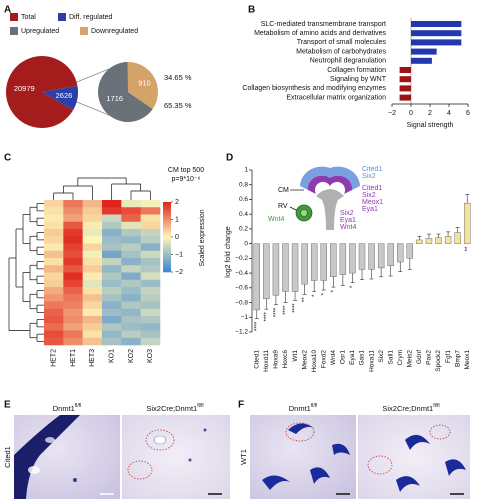 The image size is (479, 503). I want to click on y-tick-label: 0.2, so click(243, 229).